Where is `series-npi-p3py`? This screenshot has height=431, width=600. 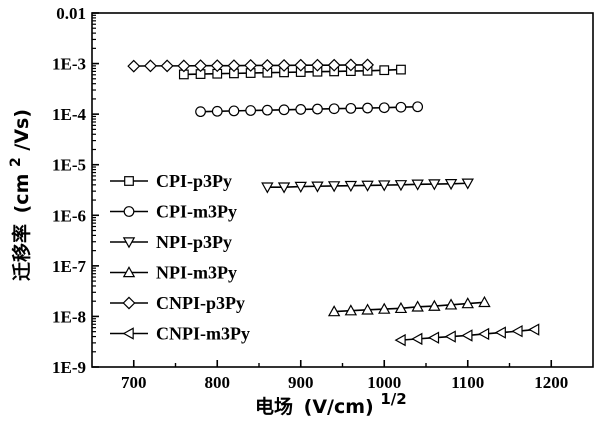
series-npi-p3py is located at coordinates (367, 186).